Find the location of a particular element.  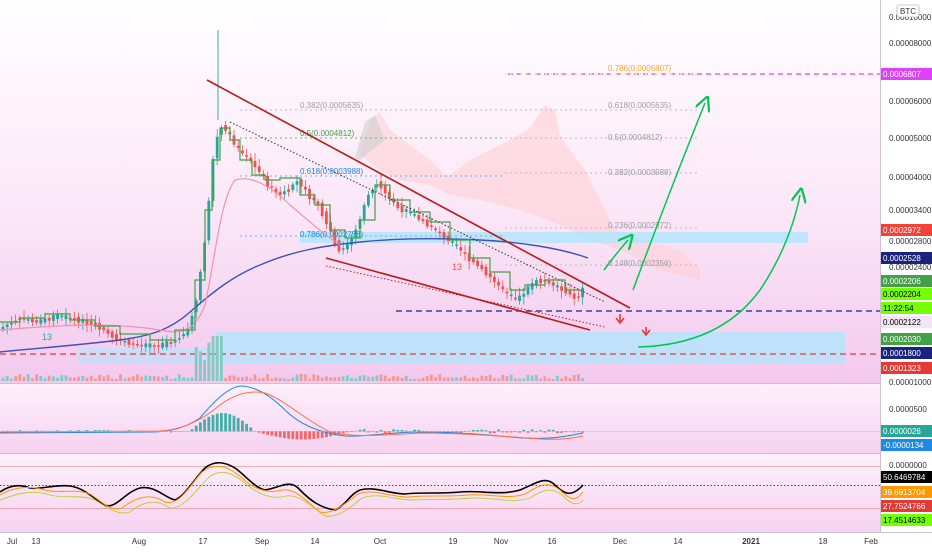

price-tick-4: 0.00004000 is located at coordinates (910, 177).